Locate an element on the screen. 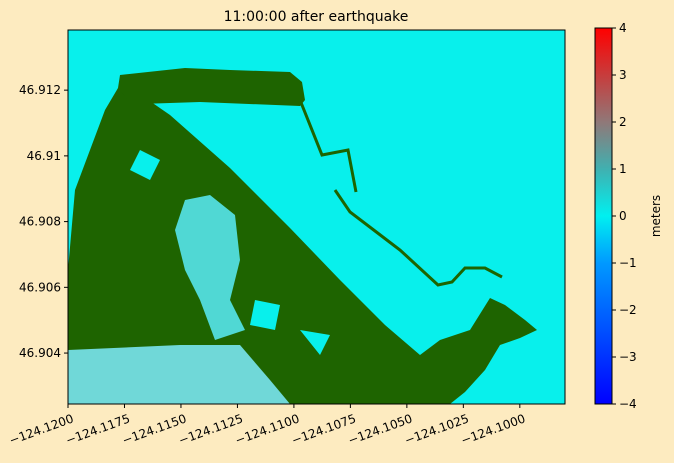 The image size is (674, 463). pond is located at coordinates (230, 252).